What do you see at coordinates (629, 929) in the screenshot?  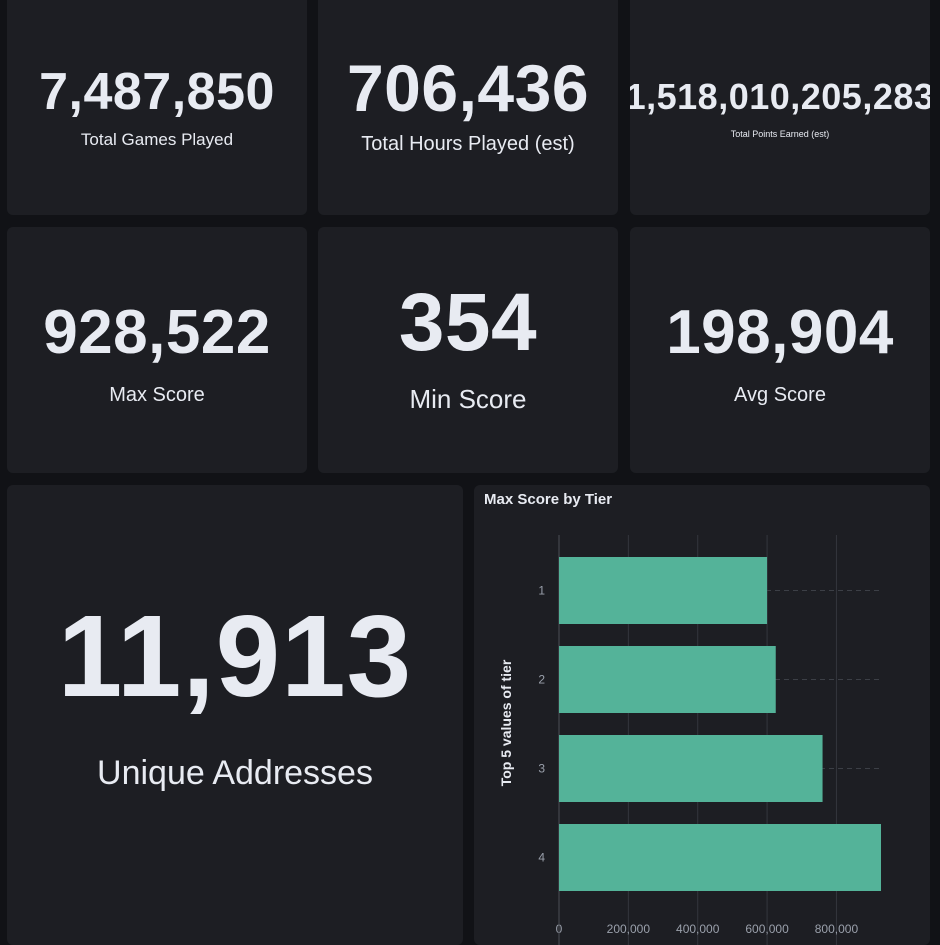 I see `x-tick-label: 200,000` at bounding box center [629, 929].